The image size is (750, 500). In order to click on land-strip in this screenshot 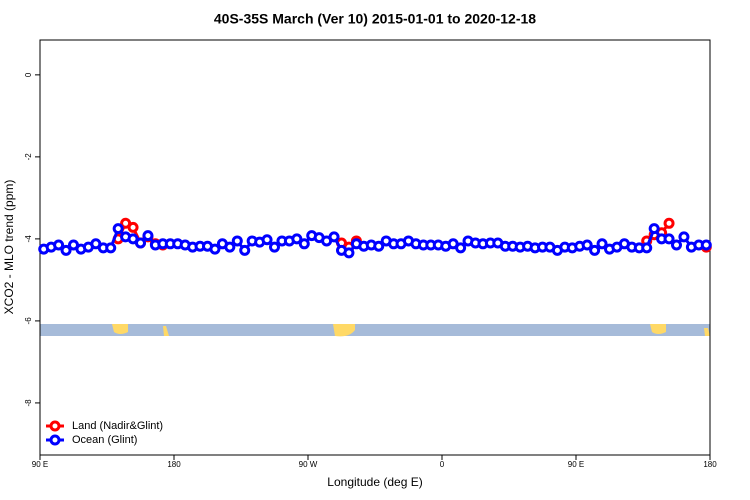, I will do `click(375, 330)`.